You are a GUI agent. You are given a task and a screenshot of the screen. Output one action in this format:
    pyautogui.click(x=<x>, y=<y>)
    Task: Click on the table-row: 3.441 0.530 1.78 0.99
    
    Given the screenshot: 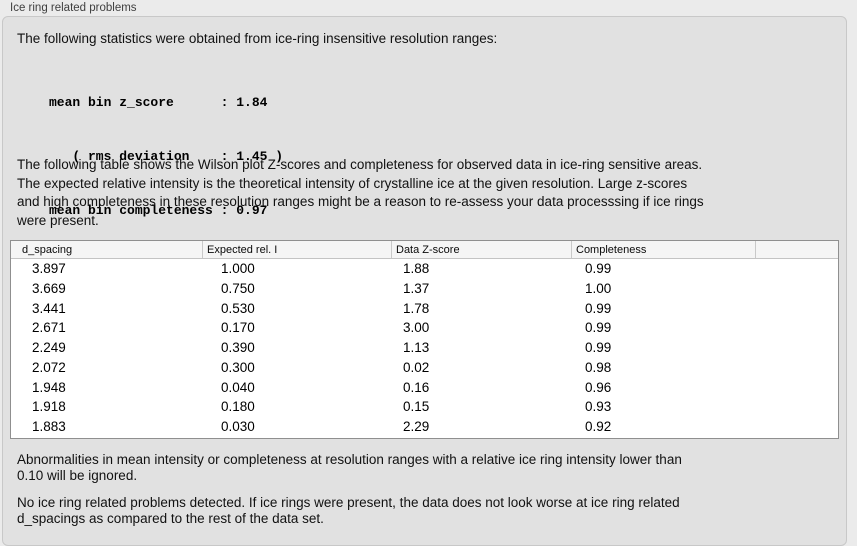 What is the action you would take?
    pyautogui.click(x=424, y=309)
    